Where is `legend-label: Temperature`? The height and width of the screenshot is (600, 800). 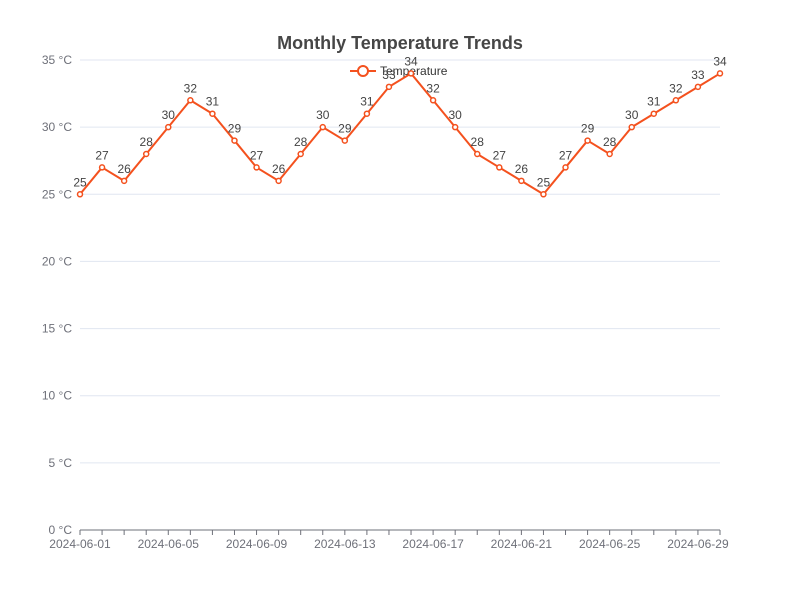 legend-label: Temperature is located at coordinates (414, 71).